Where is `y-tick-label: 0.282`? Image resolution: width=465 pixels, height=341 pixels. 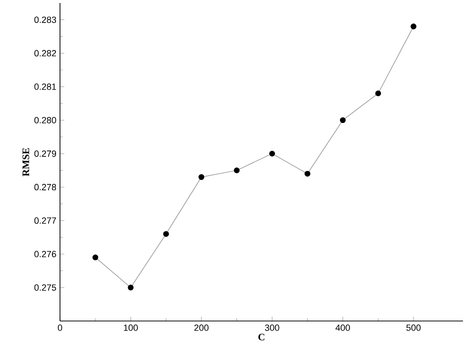
y-tick-label: 0.282 is located at coordinates (45, 53).